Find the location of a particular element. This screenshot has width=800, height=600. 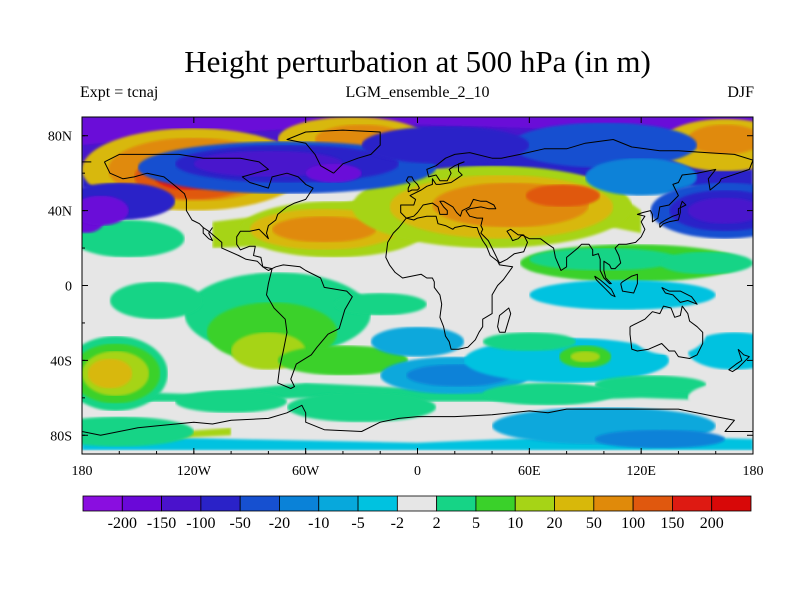

colorbar-label: 5 is located at coordinates (476, 523).